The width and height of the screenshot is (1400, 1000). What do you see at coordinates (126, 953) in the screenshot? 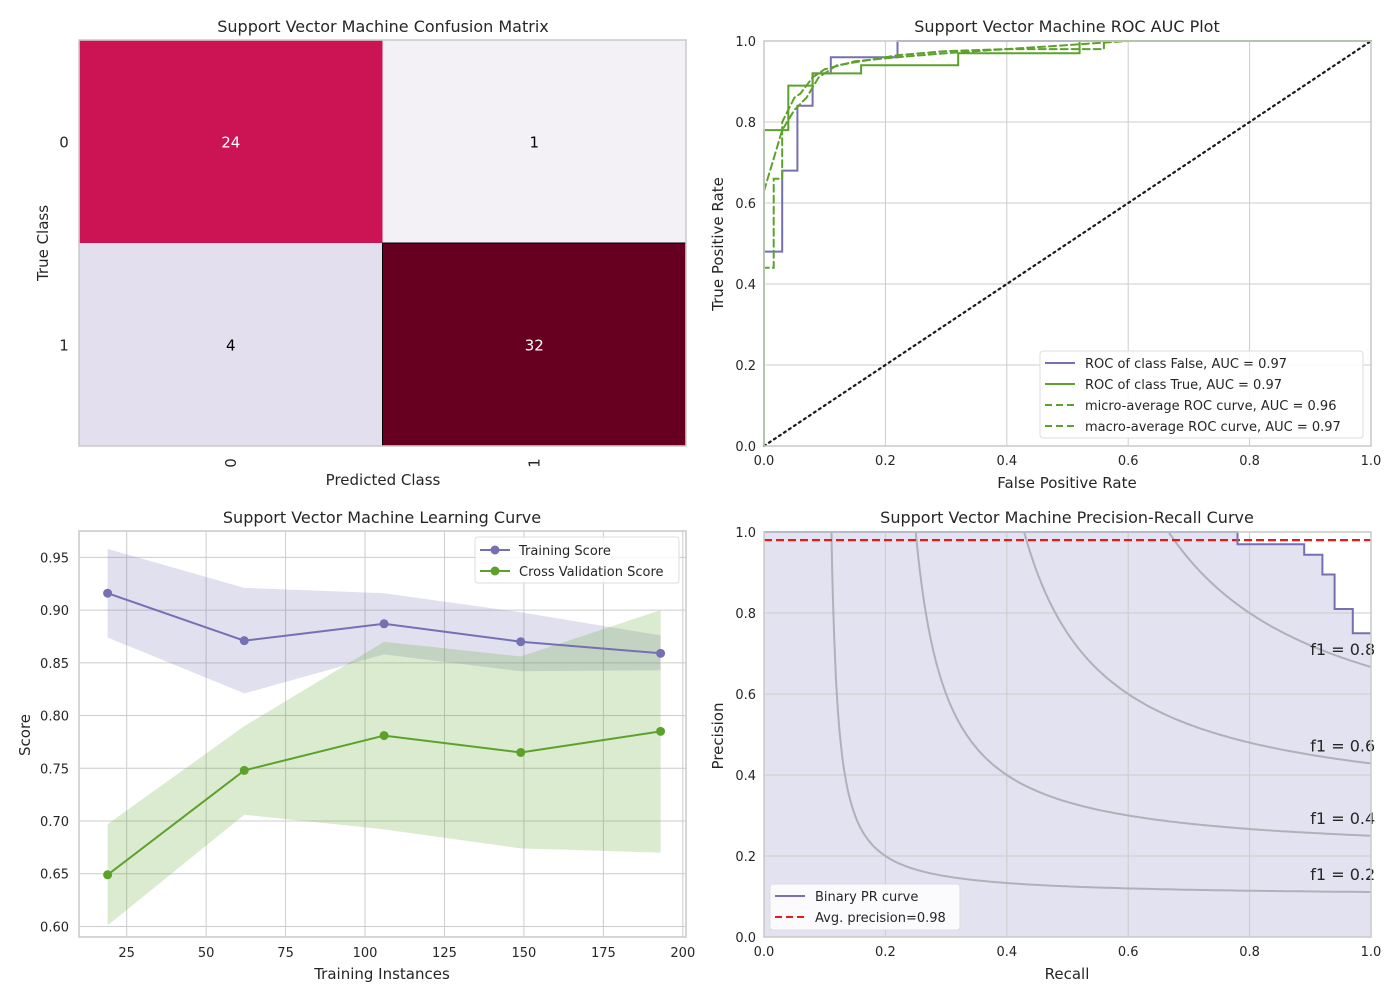
I see `x-tick-label: 25` at bounding box center [126, 953].